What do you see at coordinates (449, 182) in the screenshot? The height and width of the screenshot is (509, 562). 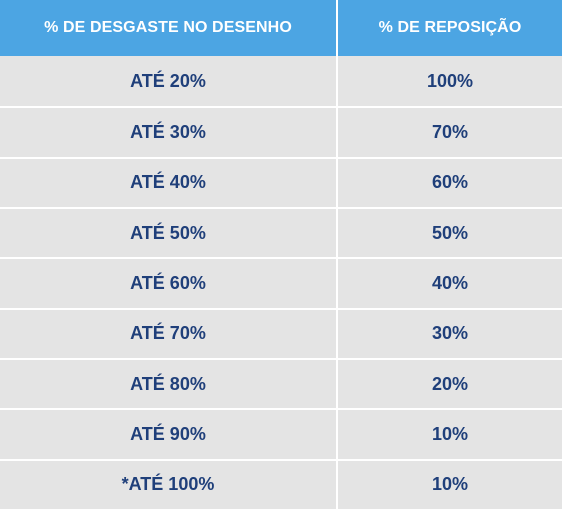 I see `replacement-cell: 60%` at bounding box center [449, 182].